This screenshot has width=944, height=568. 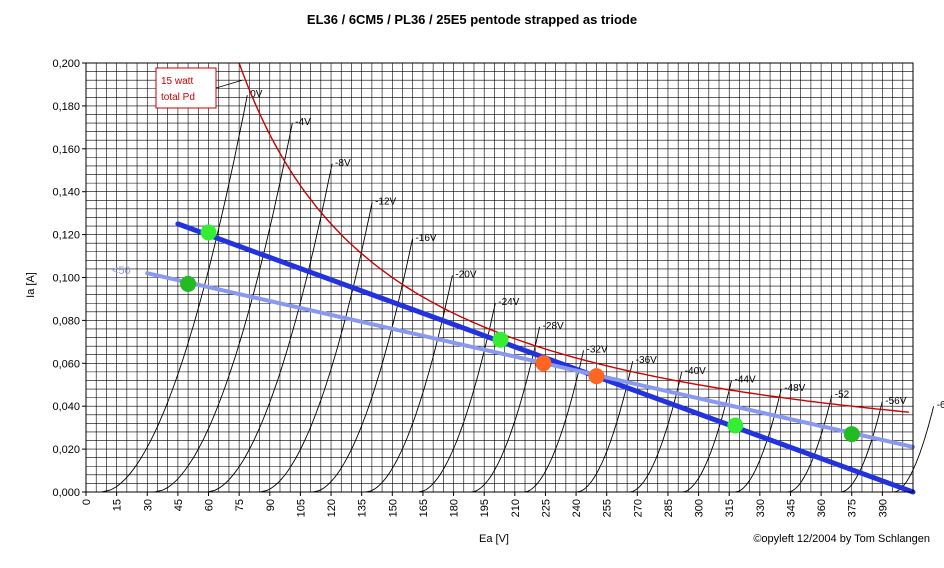 What do you see at coordinates (271, 505) in the screenshot?
I see `x-tick-label: 90` at bounding box center [271, 505].